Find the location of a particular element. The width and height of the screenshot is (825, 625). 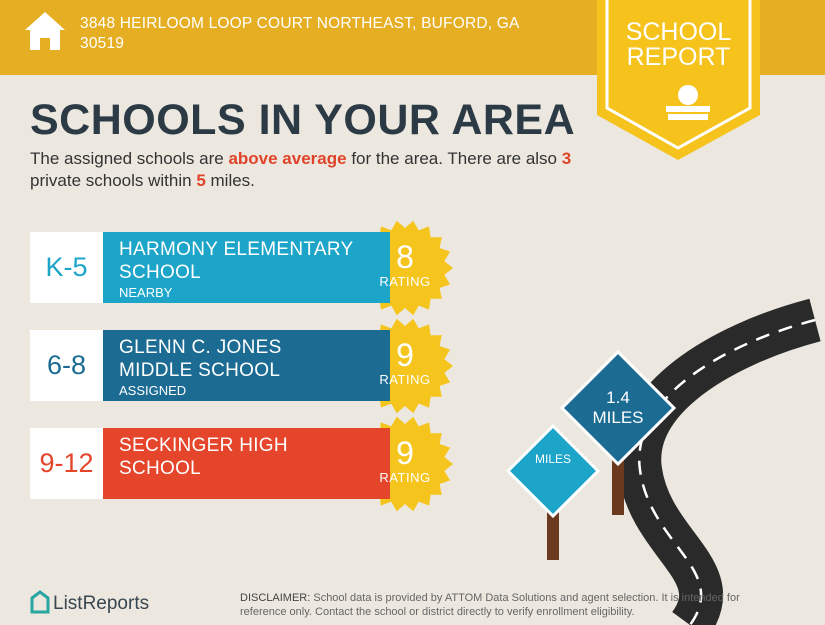

school-status: NEARBY is located at coordinates (146, 292).